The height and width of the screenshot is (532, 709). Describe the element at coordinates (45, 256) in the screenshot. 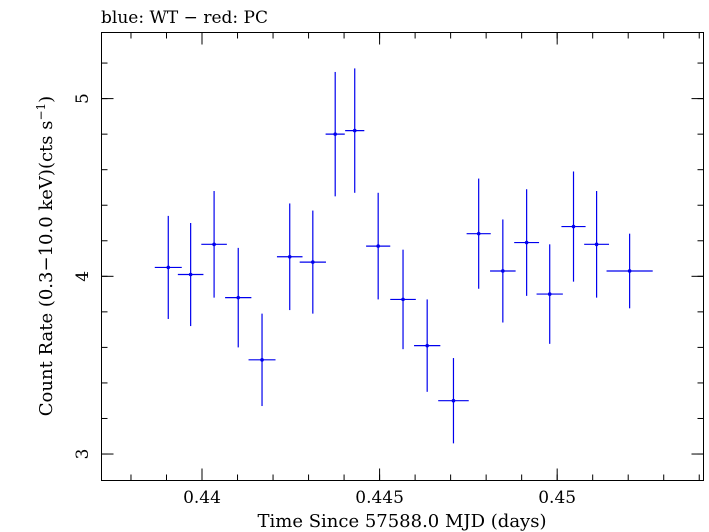

I see `y-axis-label: Count Rate (0.3−10.0 keV)(cts s−1)` at that location.